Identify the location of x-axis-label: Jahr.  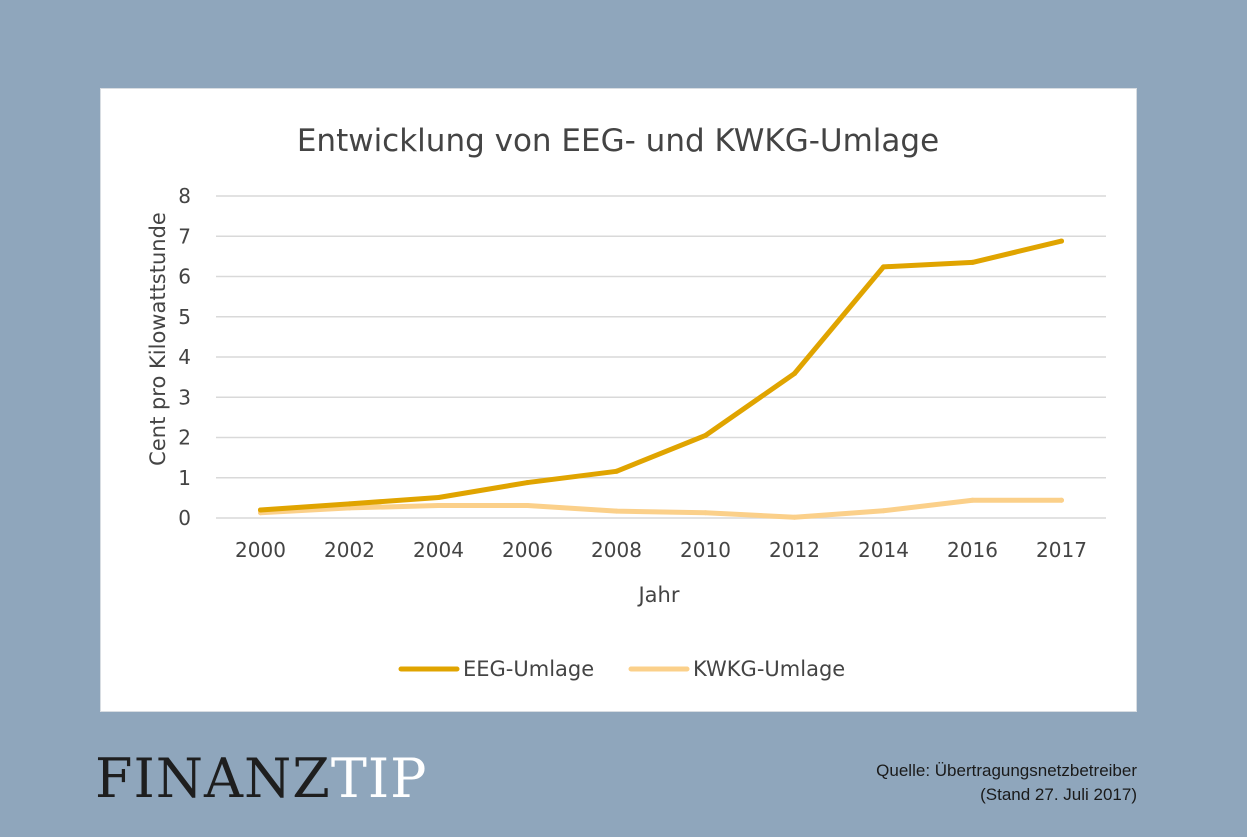
(657, 595).